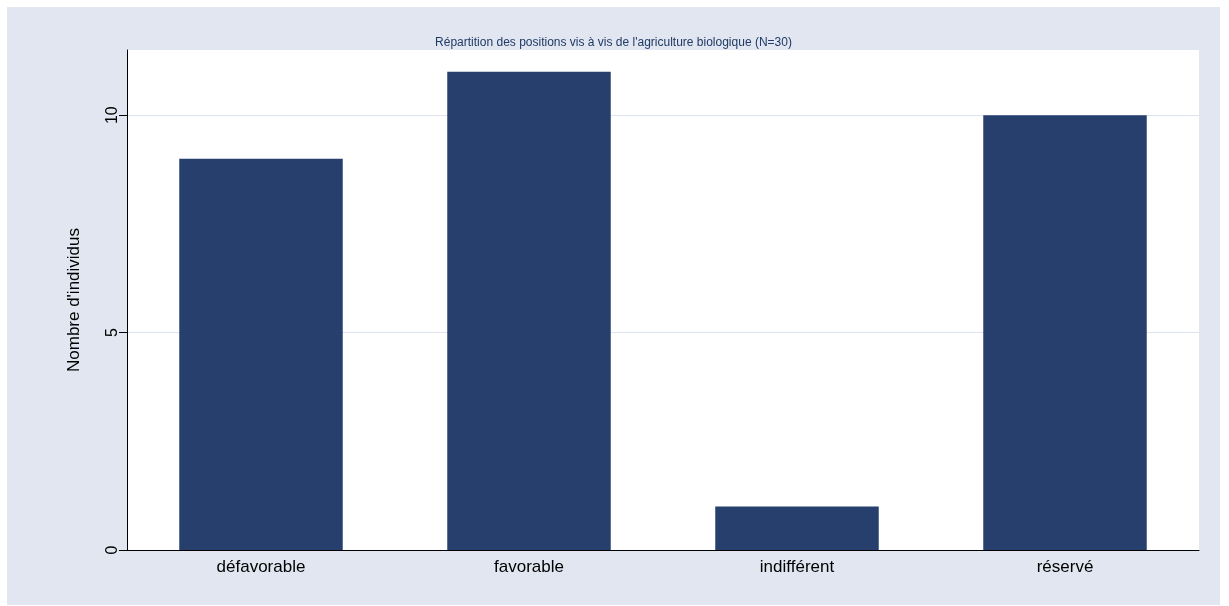 Image resolution: width=1229 pixels, height=606 pixels. I want to click on chart-title: Répartition des positions vis à vis de l'agriculture biologique (N=30), so click(613, 42).